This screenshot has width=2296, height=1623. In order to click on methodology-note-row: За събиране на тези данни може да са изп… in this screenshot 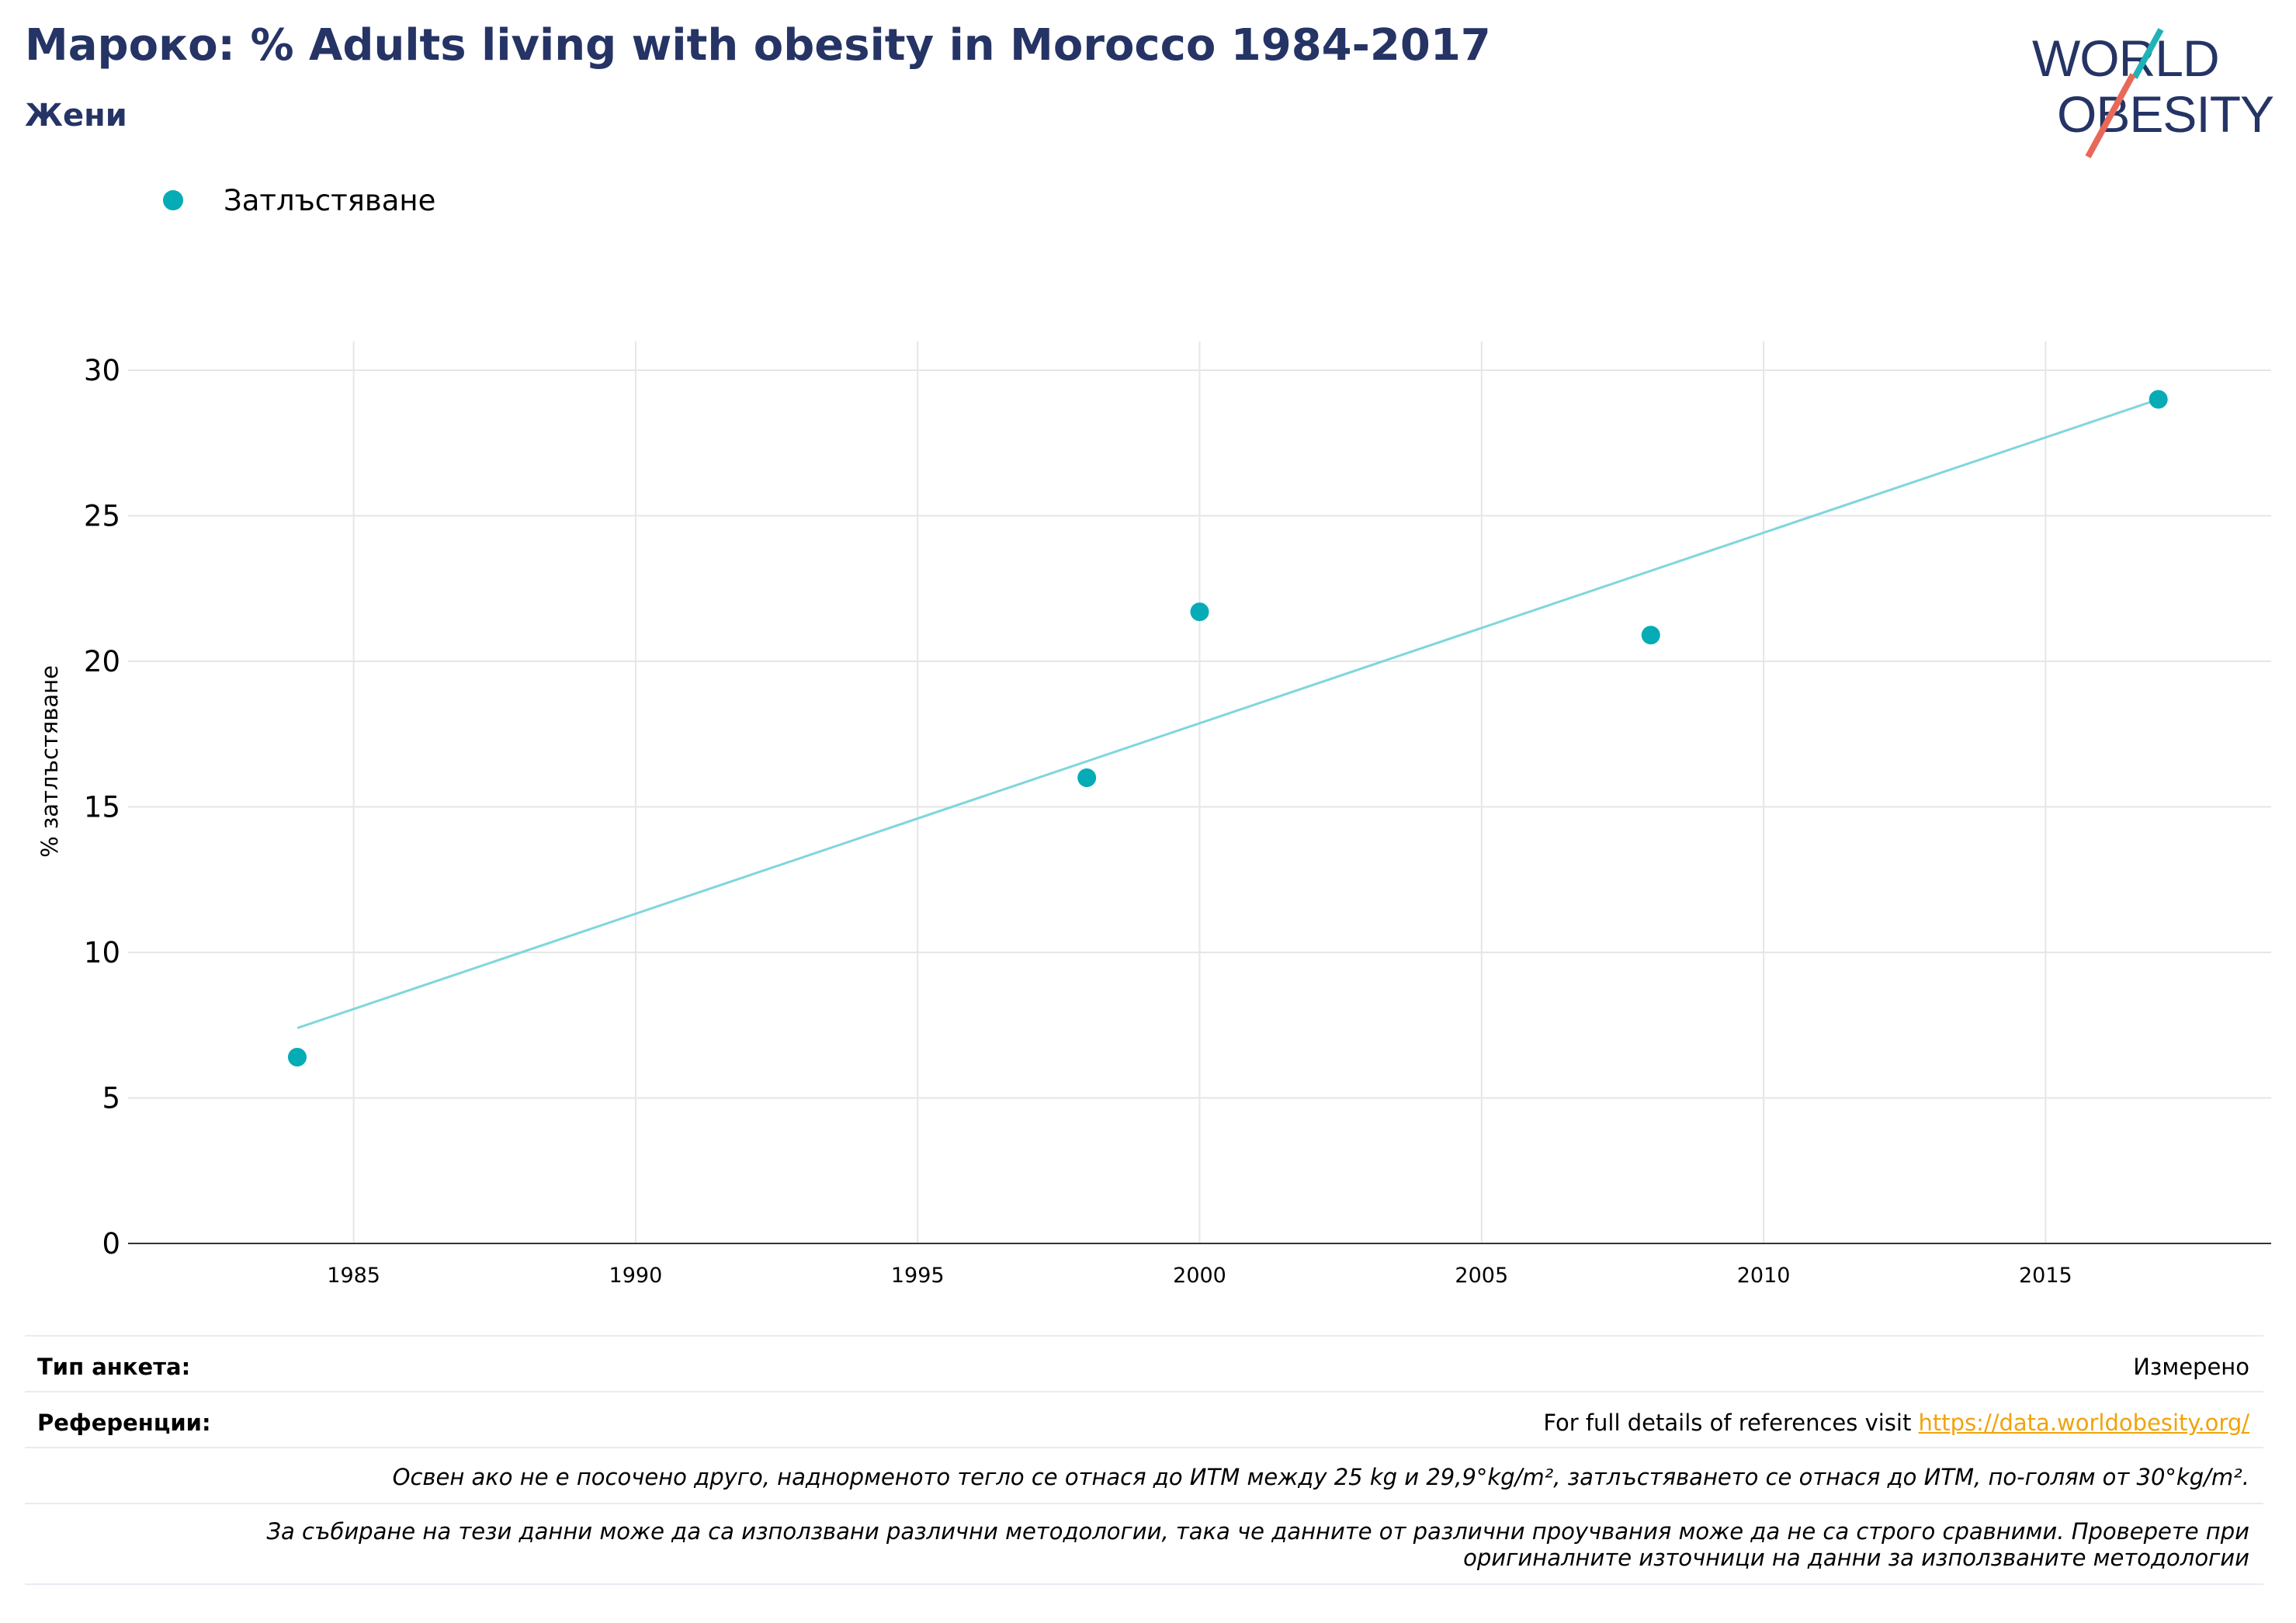, I will do `click(1144, 1544)`.